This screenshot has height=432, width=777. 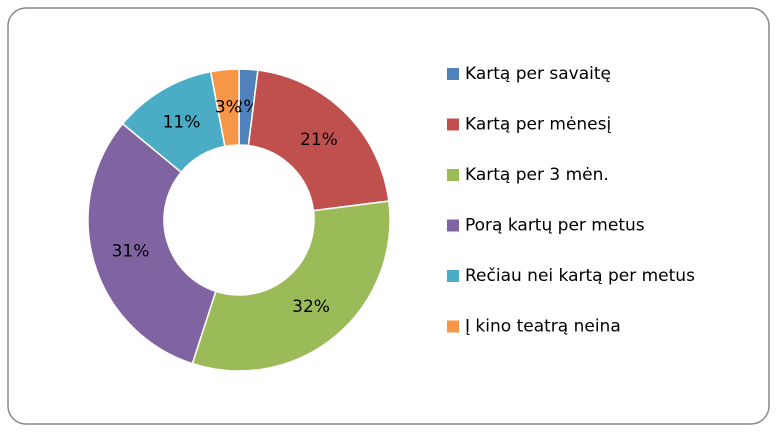 What do you see at coordinates (538, 125) in the screenshot?
I see `legend-label: Kartą per mėnesį` at bounding box center [538, 125].